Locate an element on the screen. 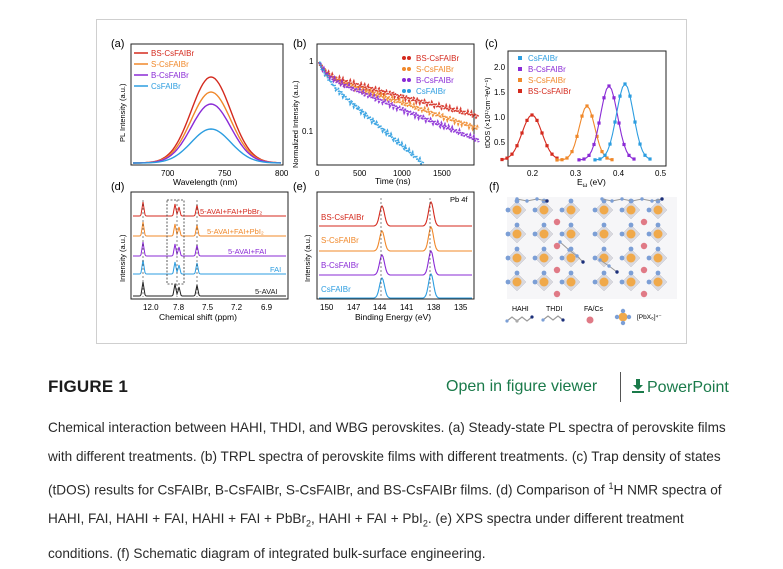  thdi-chain-icon is located at coordinates (553, 318).